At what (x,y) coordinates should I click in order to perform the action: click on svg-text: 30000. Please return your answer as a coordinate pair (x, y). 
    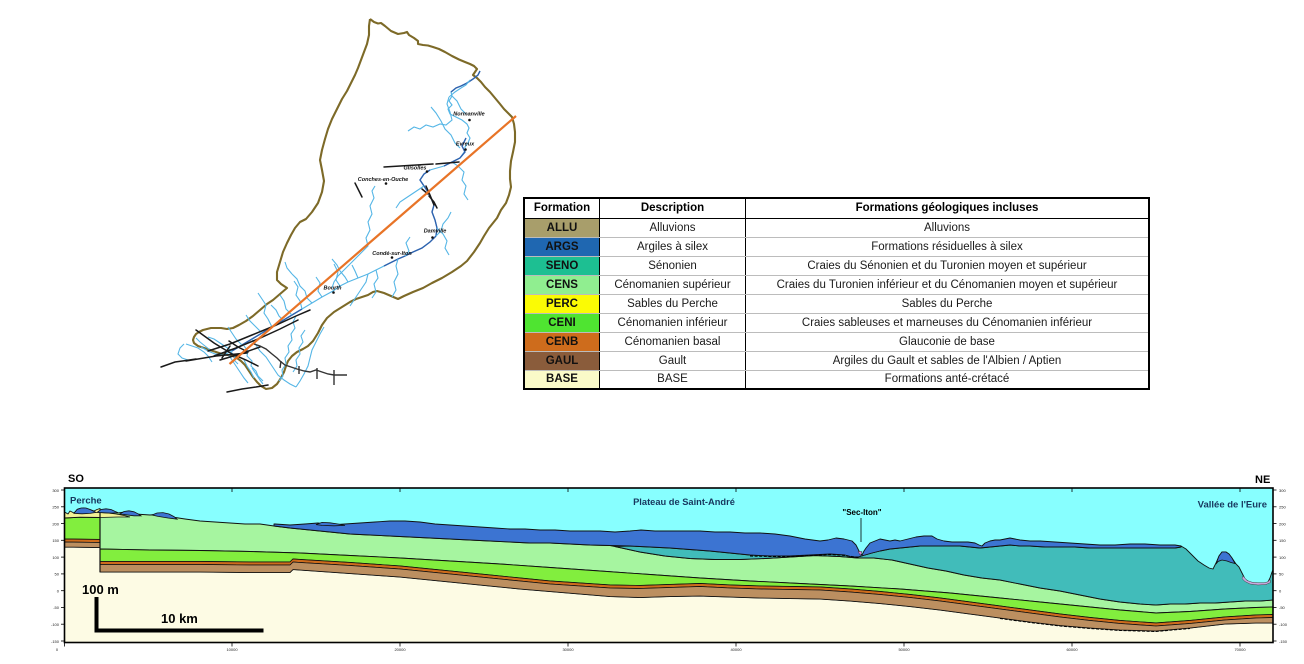
    Looking at the image, I should click on (568, 649).